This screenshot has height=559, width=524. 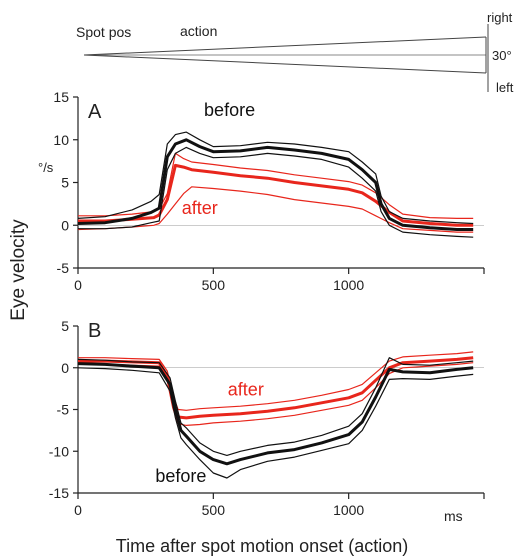 What do you see at coordinates (18, 270) in the screenshot?
I see `y-axis-title: Eye velocity` at bounding box center [18, 270].